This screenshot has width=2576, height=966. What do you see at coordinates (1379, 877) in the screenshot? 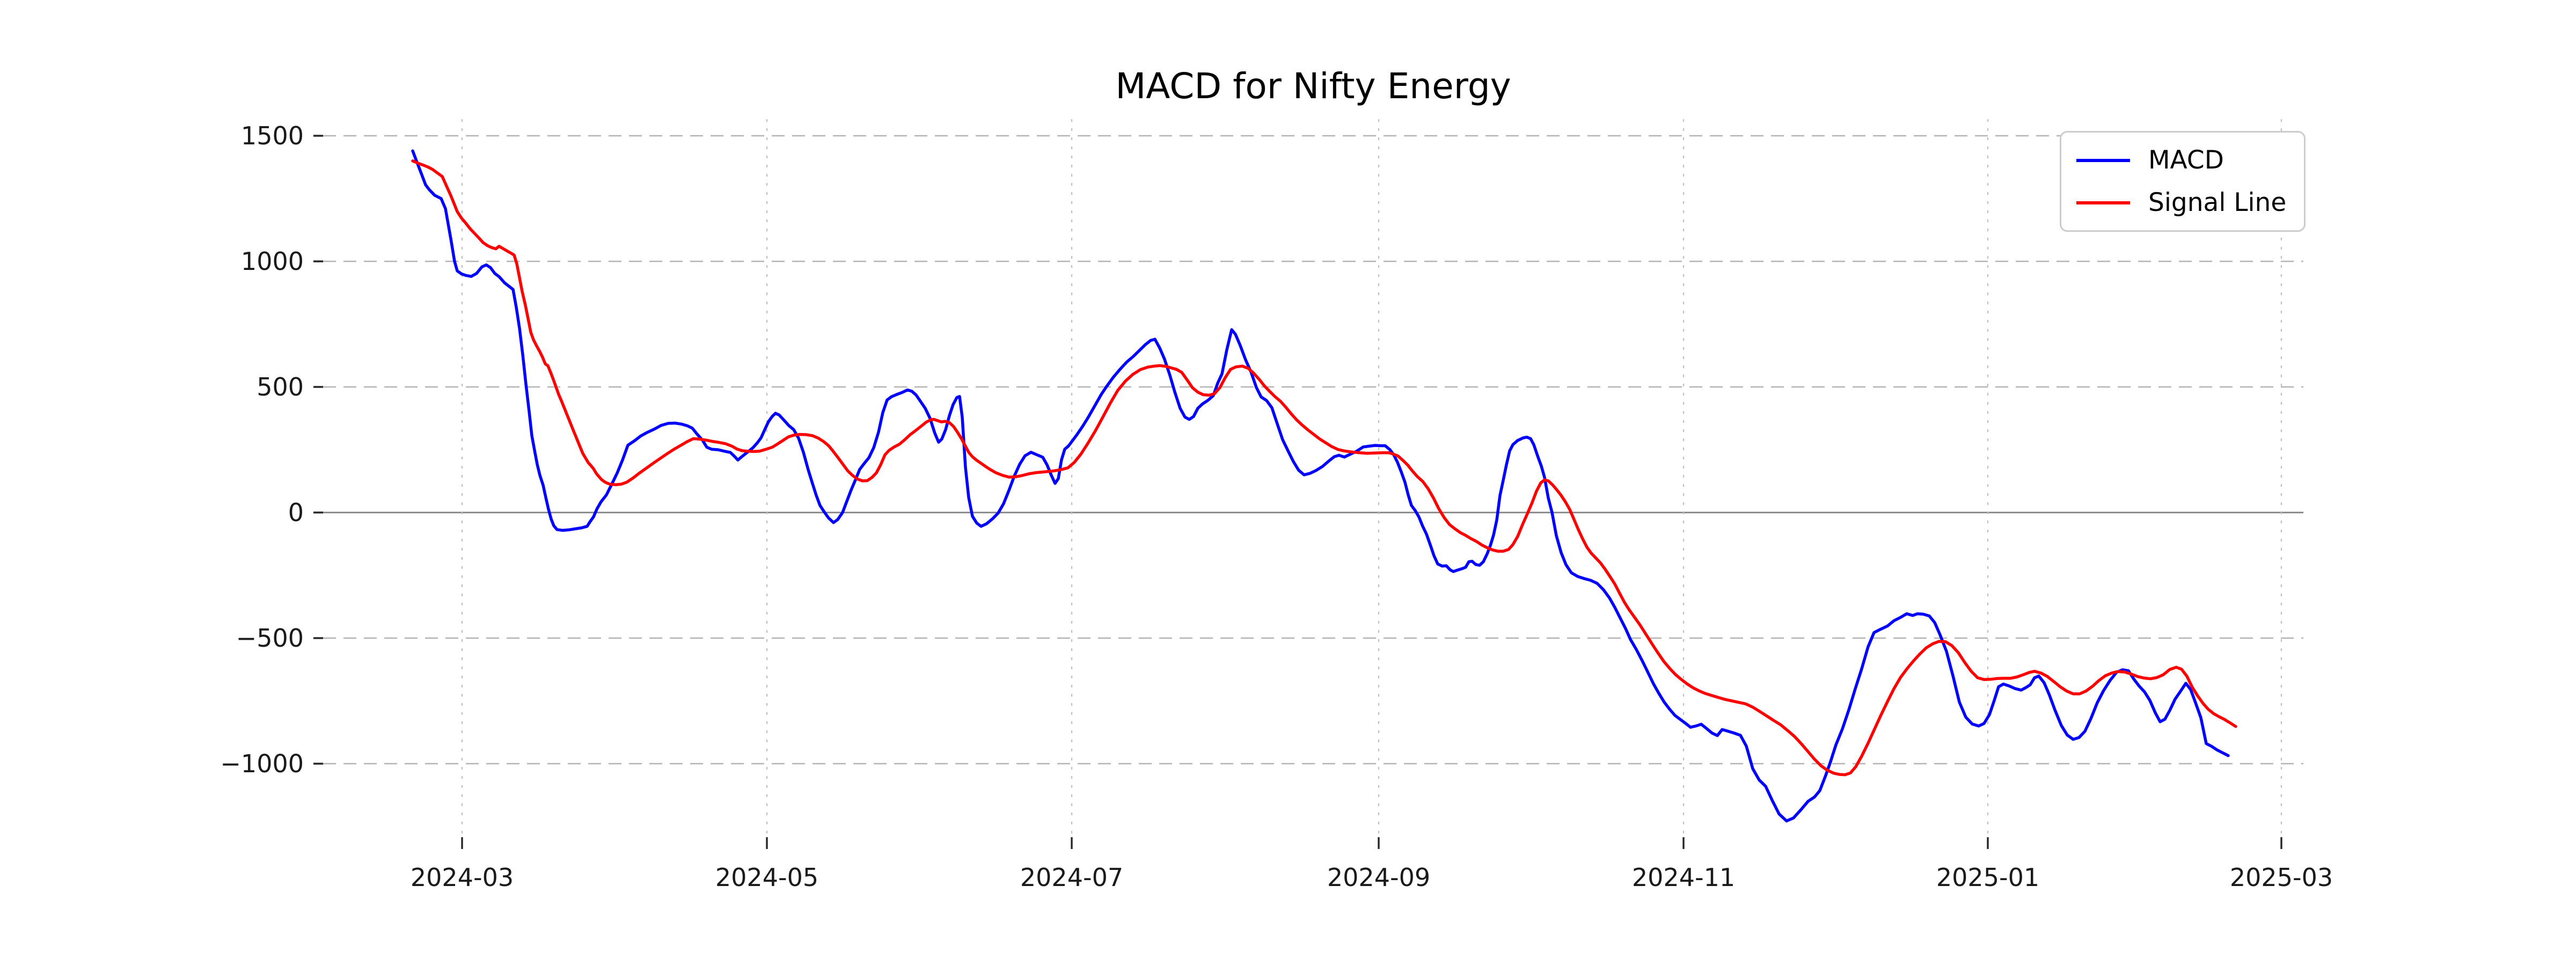
I see `x-tick-label: 2024-09` at bounding box center [1379, 877].